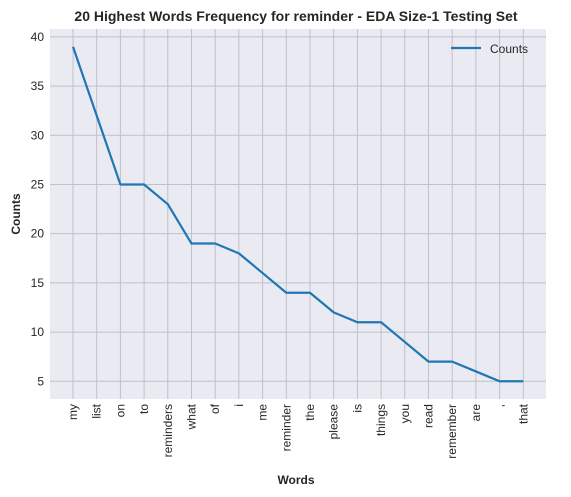 Image resolution: width=571 pixels, height=497 pixels. I want to click on x-tick-label: of, so click(215, 408).